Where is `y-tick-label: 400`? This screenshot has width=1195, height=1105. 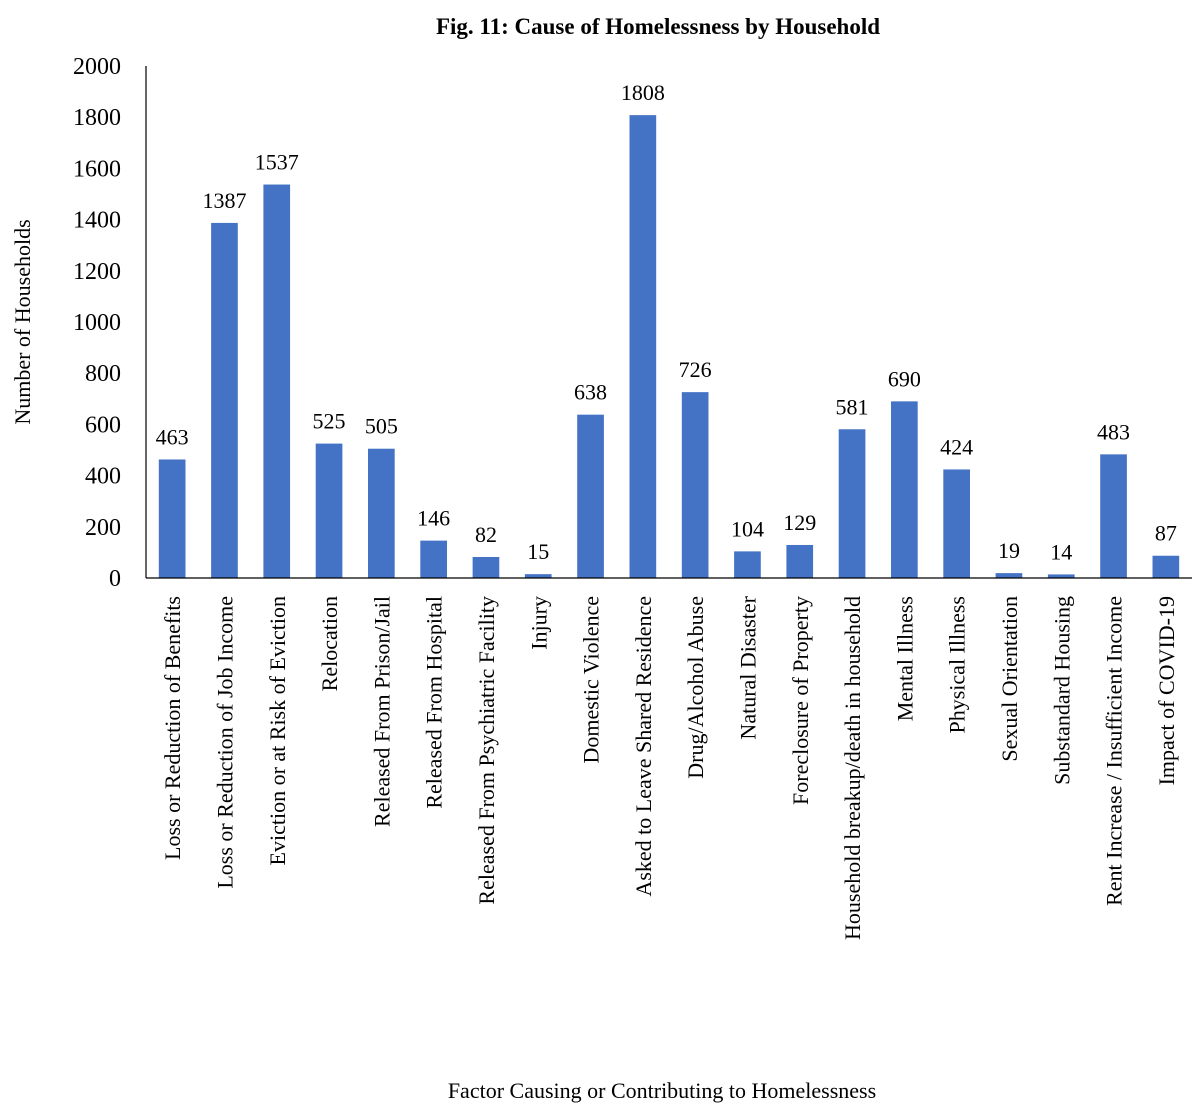 y-tick-label: 400 is located at coordinates (103, 477).